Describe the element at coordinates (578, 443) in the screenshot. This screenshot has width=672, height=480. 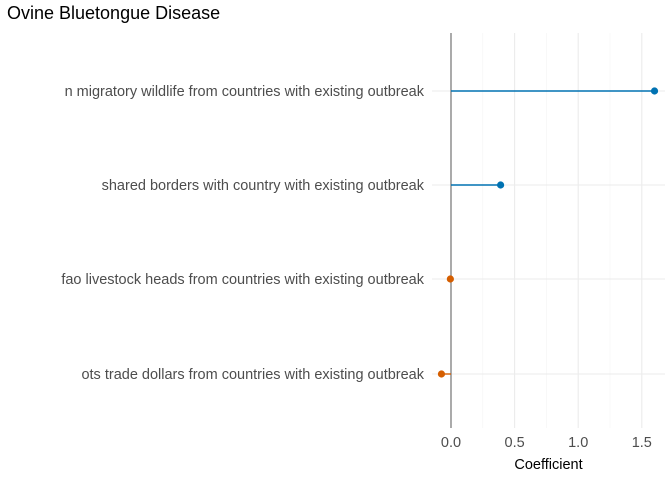
I see `x-tick-label-2: 1.0` at that location.